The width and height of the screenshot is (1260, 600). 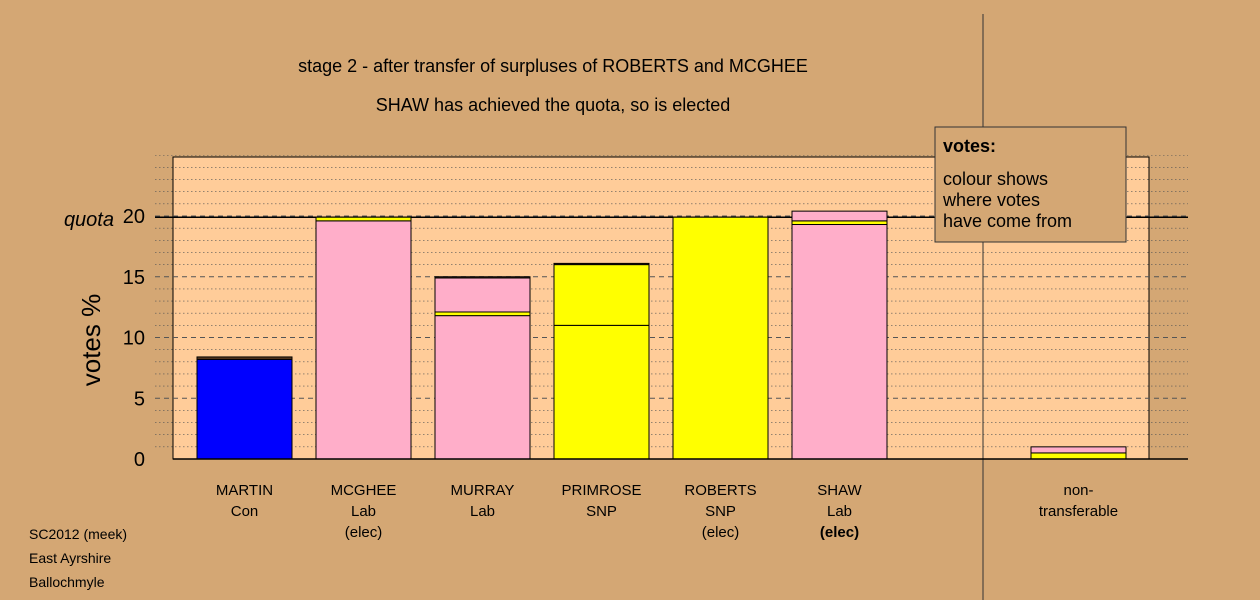 What do you see at coordinates (91, 340) in the screenshot?
I see `y-axis-label: votes %` at bounding box center [91, 340].